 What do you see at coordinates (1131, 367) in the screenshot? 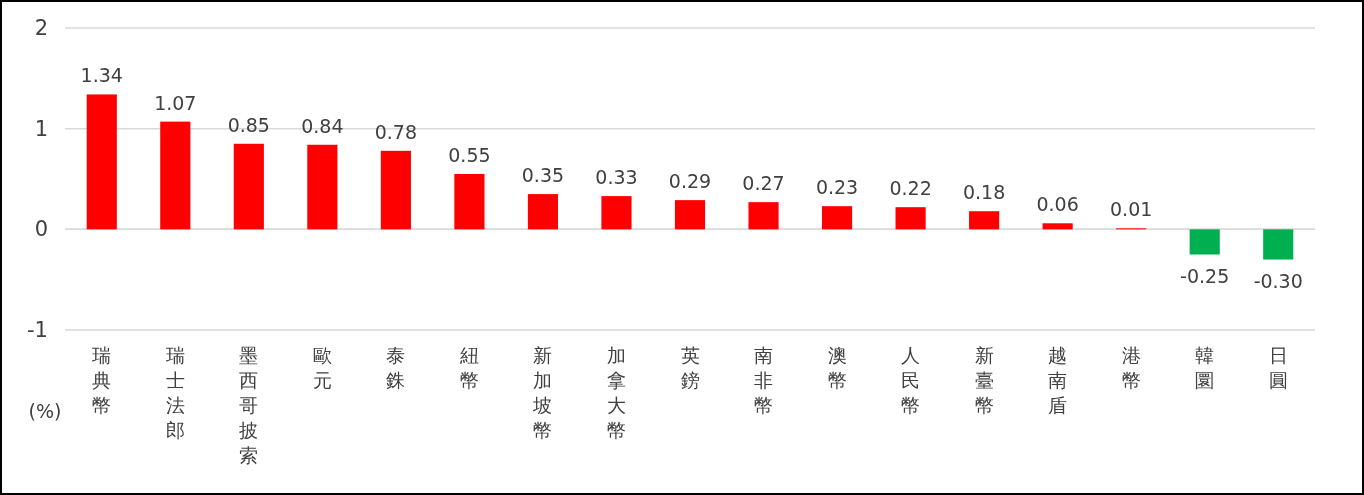
I see `x-tick-label: 港幣` at bounding box center [1131, 367].